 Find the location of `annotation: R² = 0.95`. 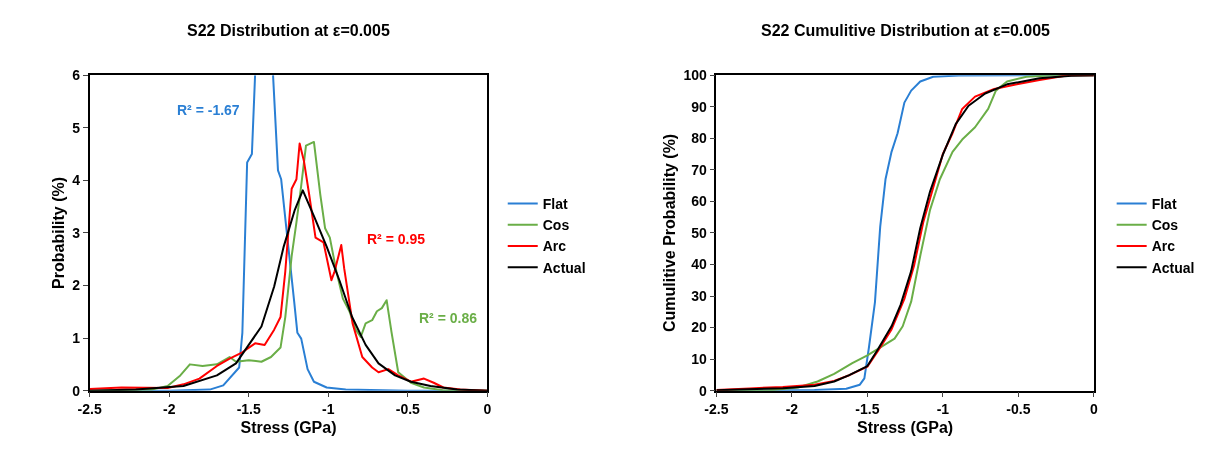

annotation: R² = 0.95 is located at coordinates (396, 239).